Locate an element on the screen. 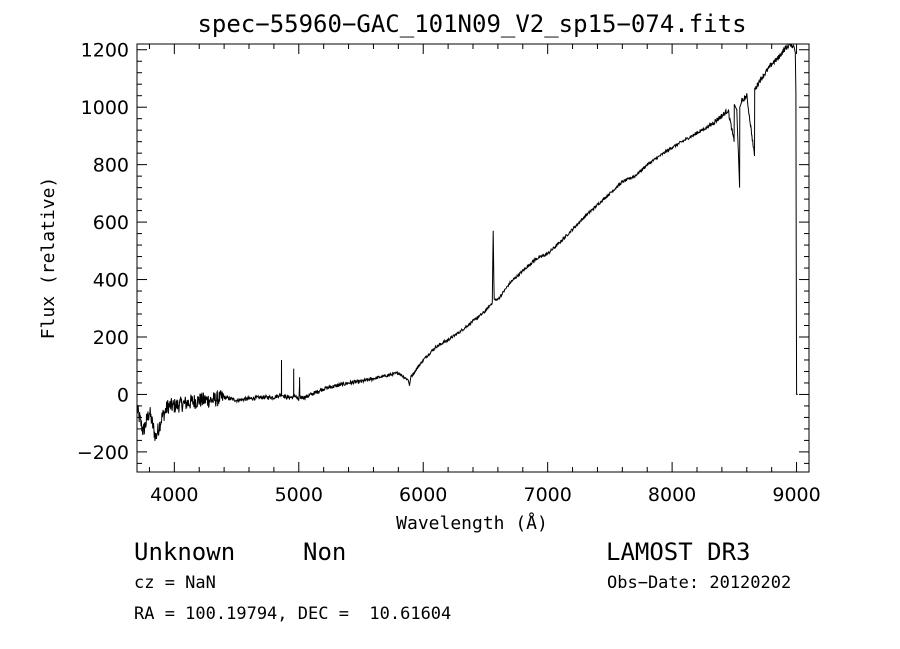 This screenshot has width=900, height=649. survey-label: LAMOST DR3 is located at coordinates (678, 552).